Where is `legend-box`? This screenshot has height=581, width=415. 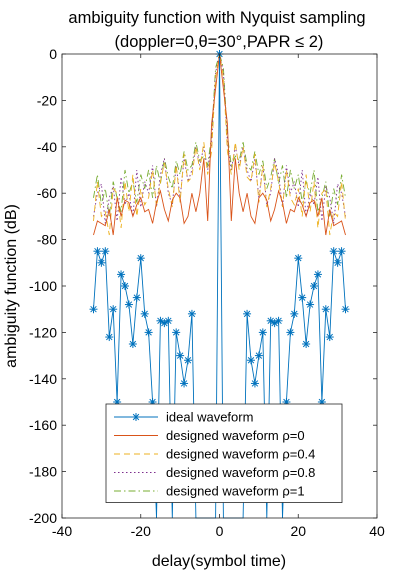 legend-box is located at coordinates (224, 453).